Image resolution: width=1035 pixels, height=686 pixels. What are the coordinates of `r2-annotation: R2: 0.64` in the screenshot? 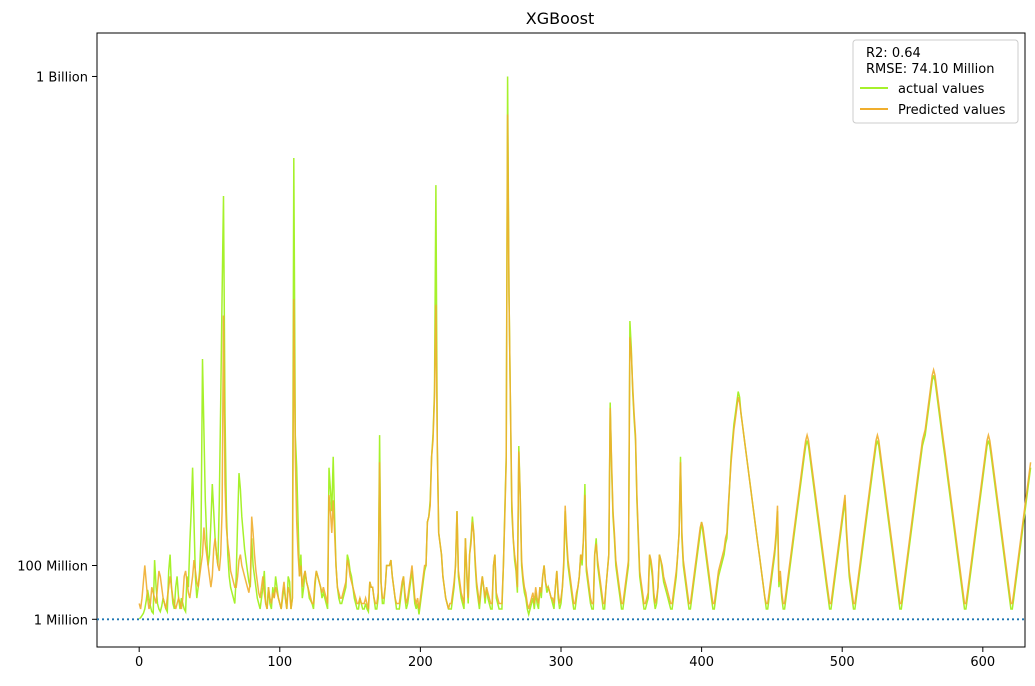 It's located at (893, 53).